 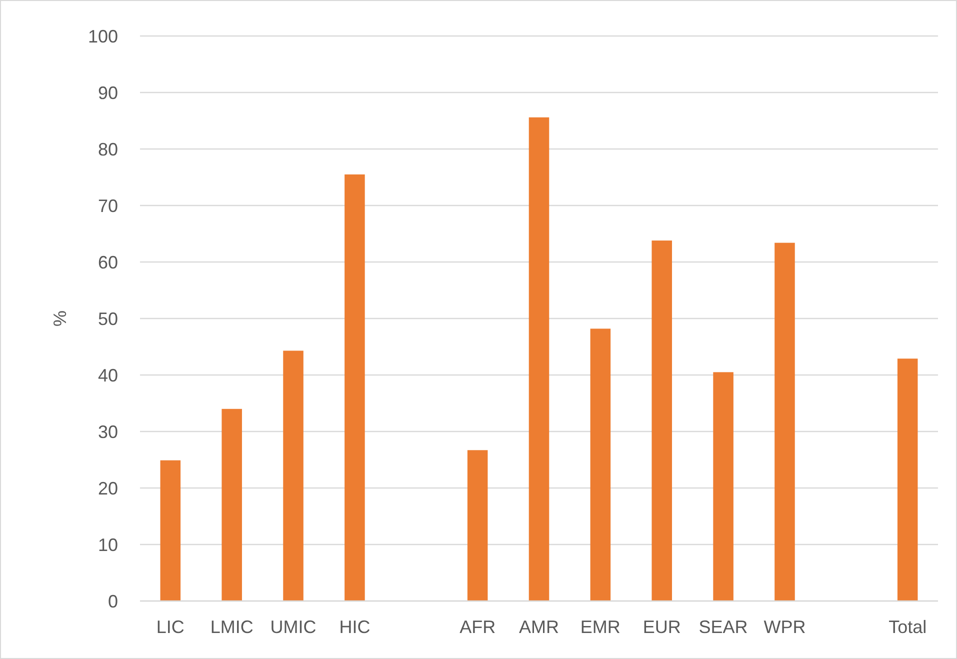 I want to click on y-tick-label: 40, so click(x=108, y=375).